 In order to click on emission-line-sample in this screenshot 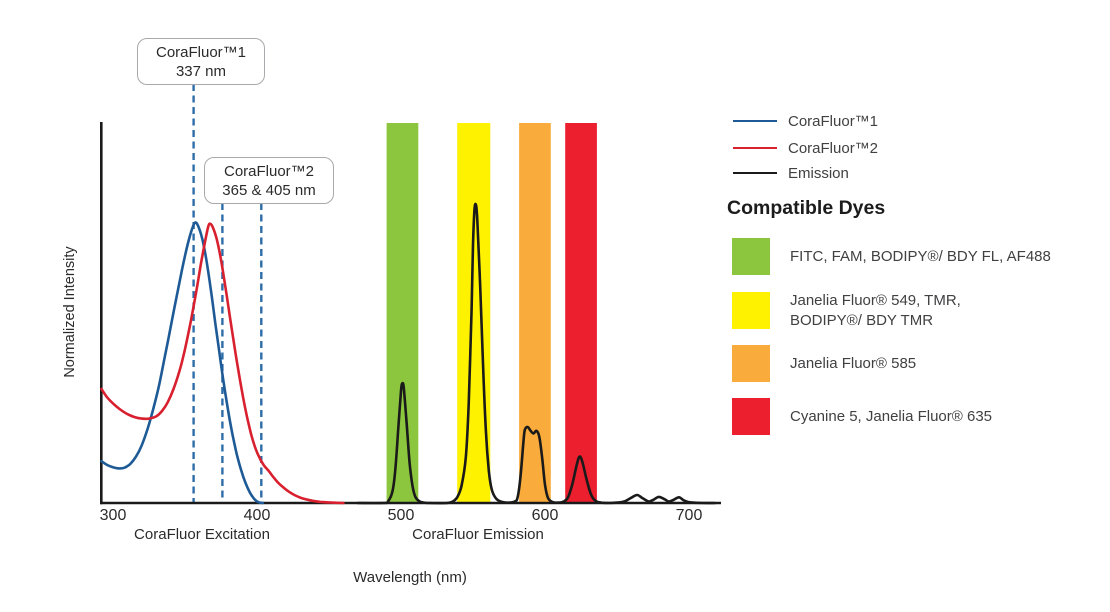, I will do `click(755, 173)`.